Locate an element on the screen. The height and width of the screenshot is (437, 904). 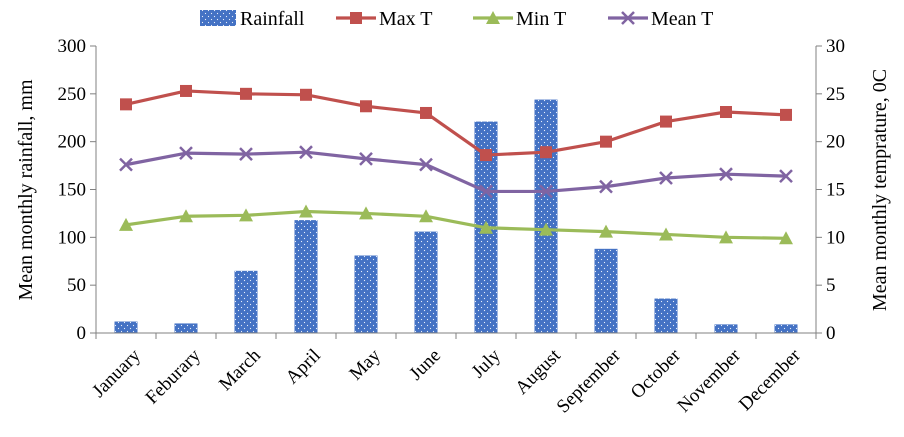
rainfall-bar-november is located at coordinates (726, 328).